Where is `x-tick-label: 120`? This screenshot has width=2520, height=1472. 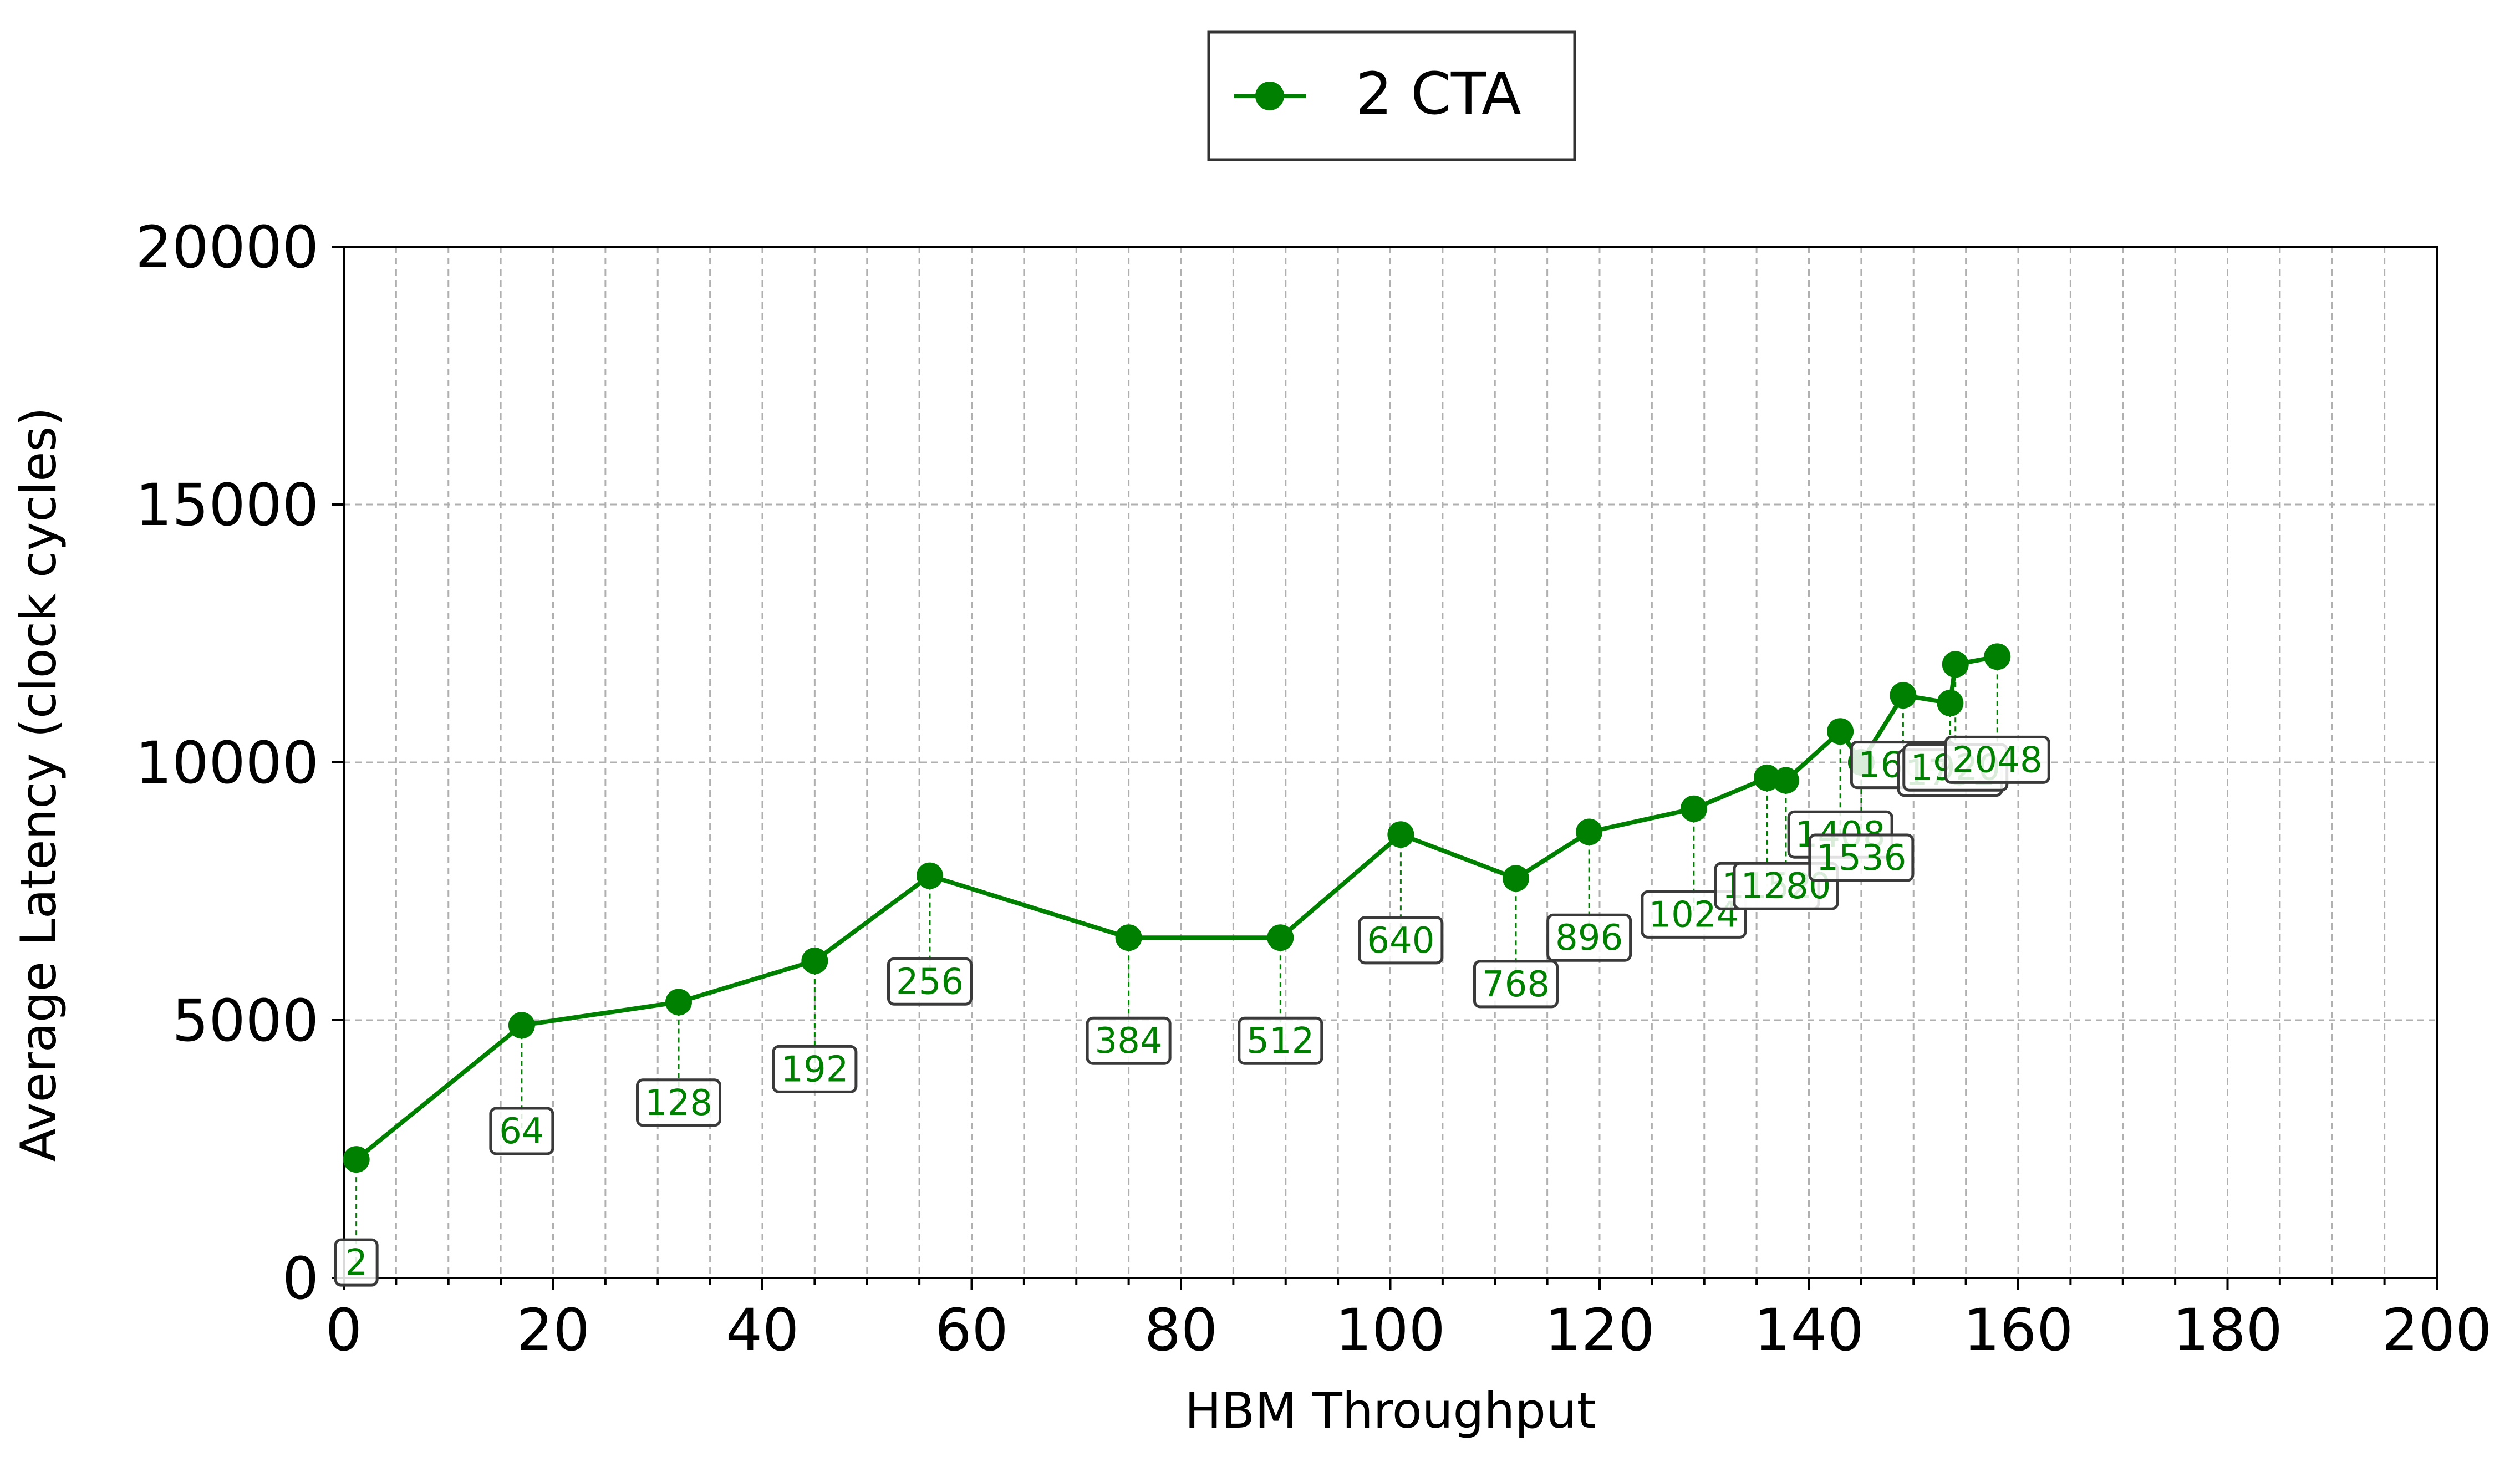
x-tick-label: 120 is located at coordinates (1600, 1330).